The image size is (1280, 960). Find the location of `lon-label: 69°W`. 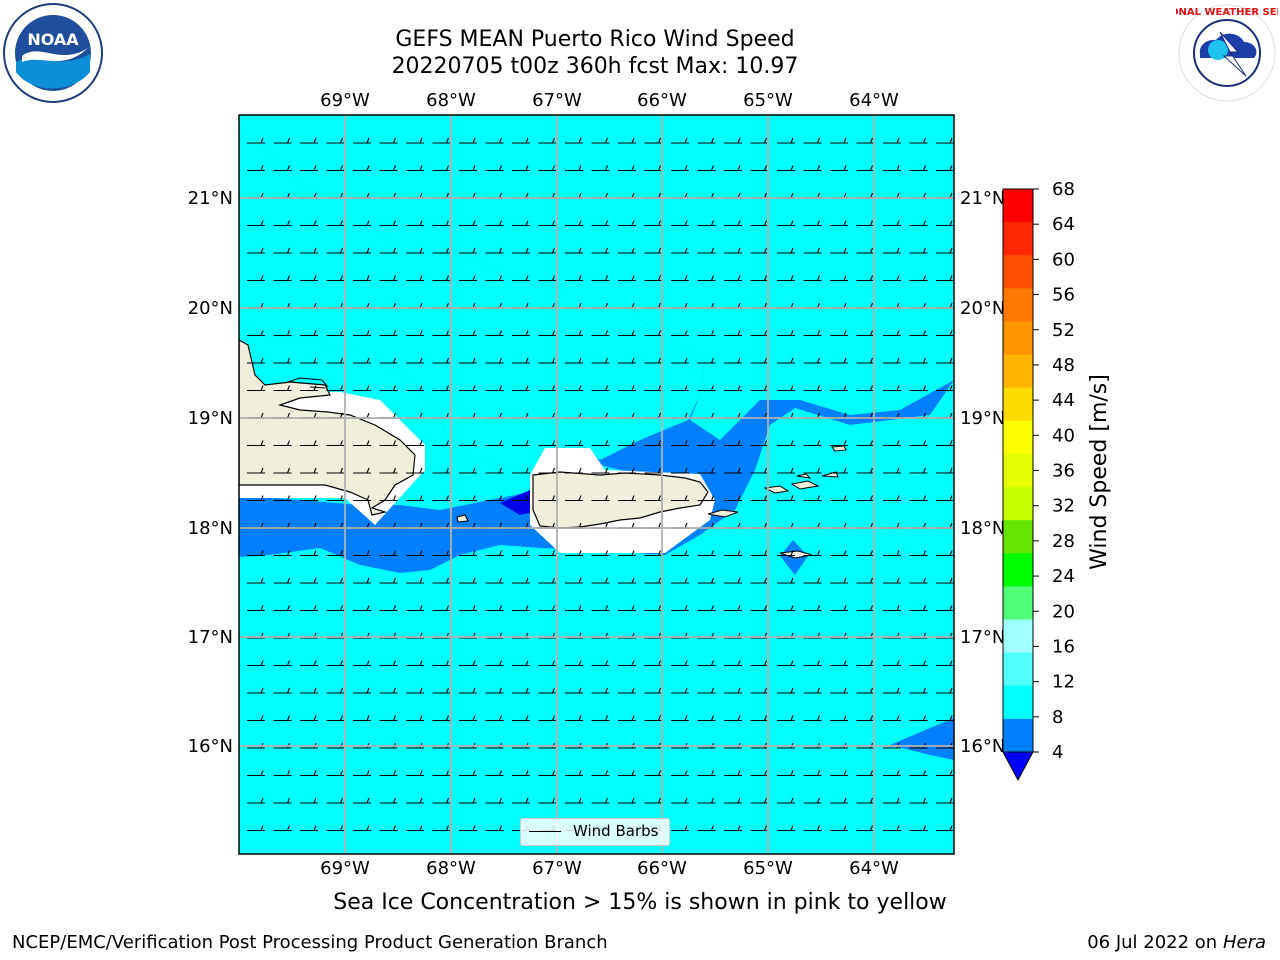

lon-label: 69°W is located at coordinates (345, 868).